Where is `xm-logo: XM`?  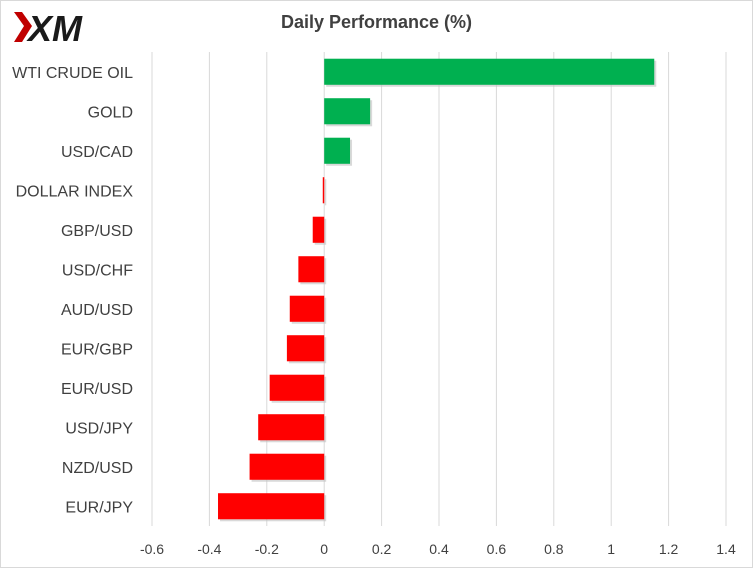 xm-logo: XM is located at coordinates (48, 28).